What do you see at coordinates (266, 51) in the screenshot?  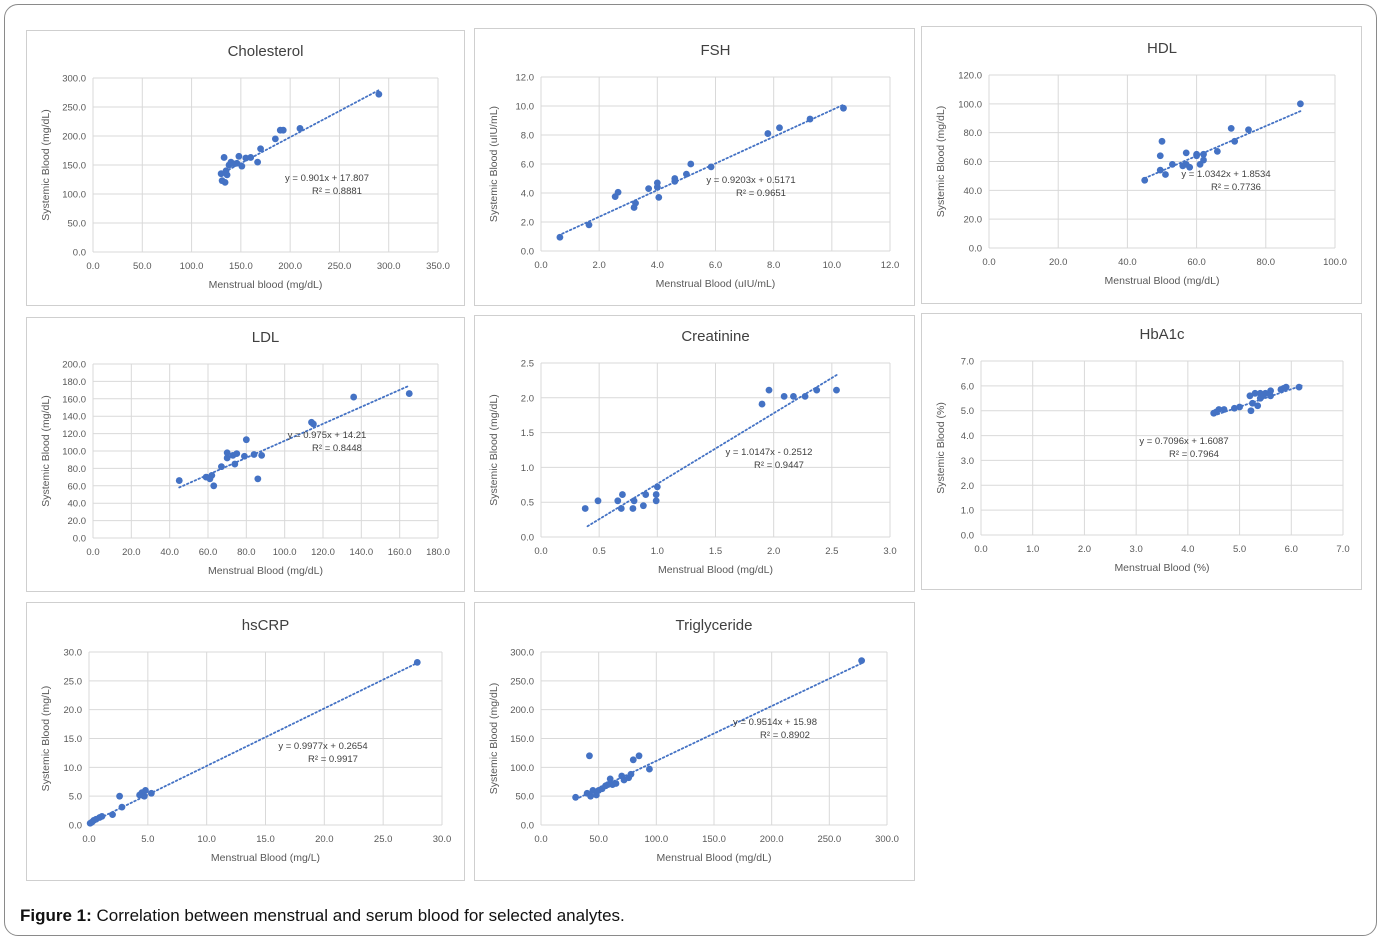 I see `chart-title: Cholesterol` at bounding box center [266, 51].